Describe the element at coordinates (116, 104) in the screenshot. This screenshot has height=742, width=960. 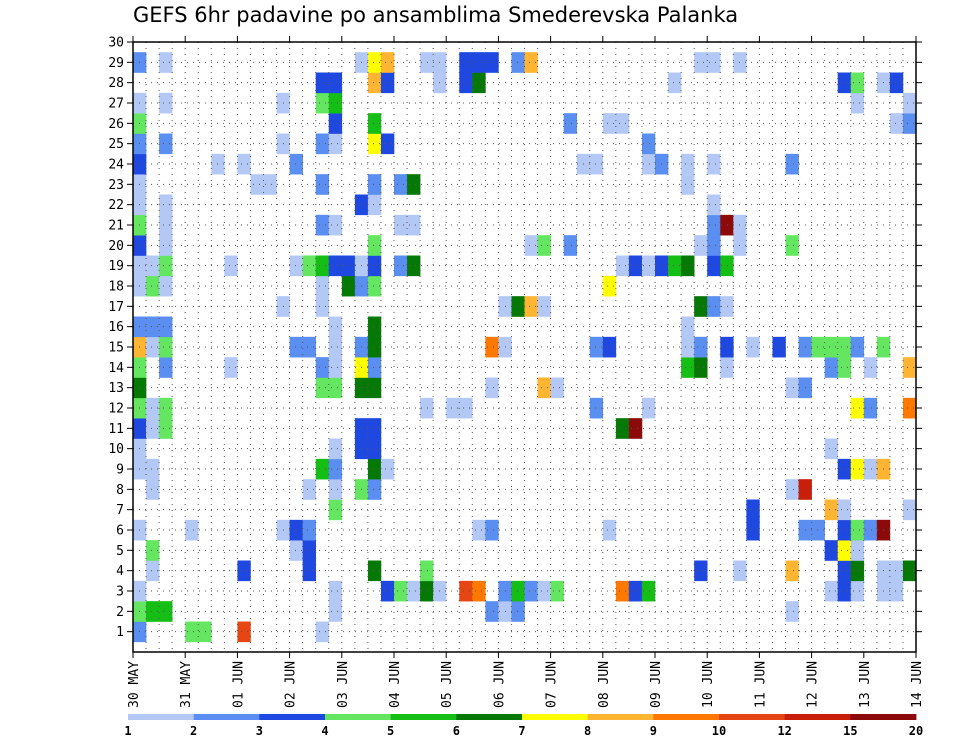
I see `y-tick-label: 27` at that location.